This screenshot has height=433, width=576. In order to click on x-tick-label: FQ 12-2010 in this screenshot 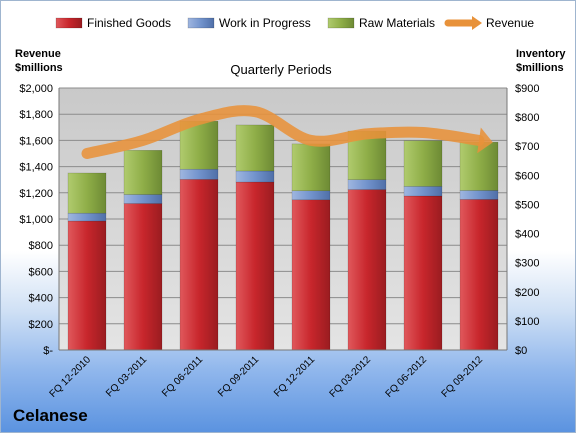, I will do `click(71, 377)`.